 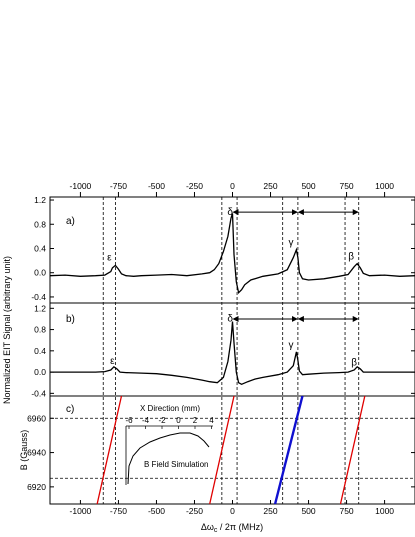 I want to click on y-axis-label-shared: Normalized EIT Signal (arbitrary unit), so click(x=7, y=330).